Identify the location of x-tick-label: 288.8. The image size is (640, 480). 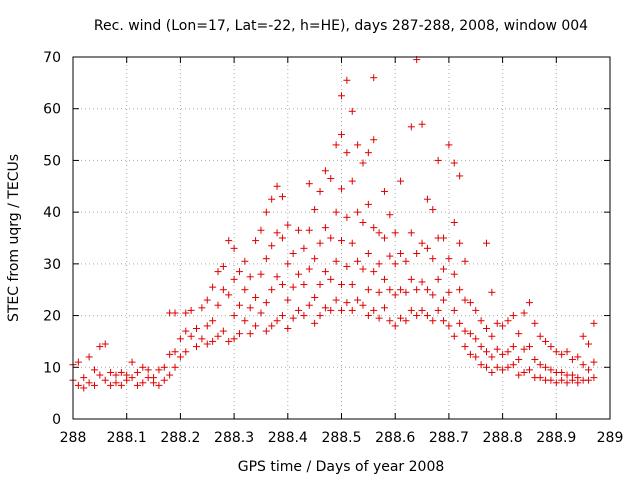
(503, 438).